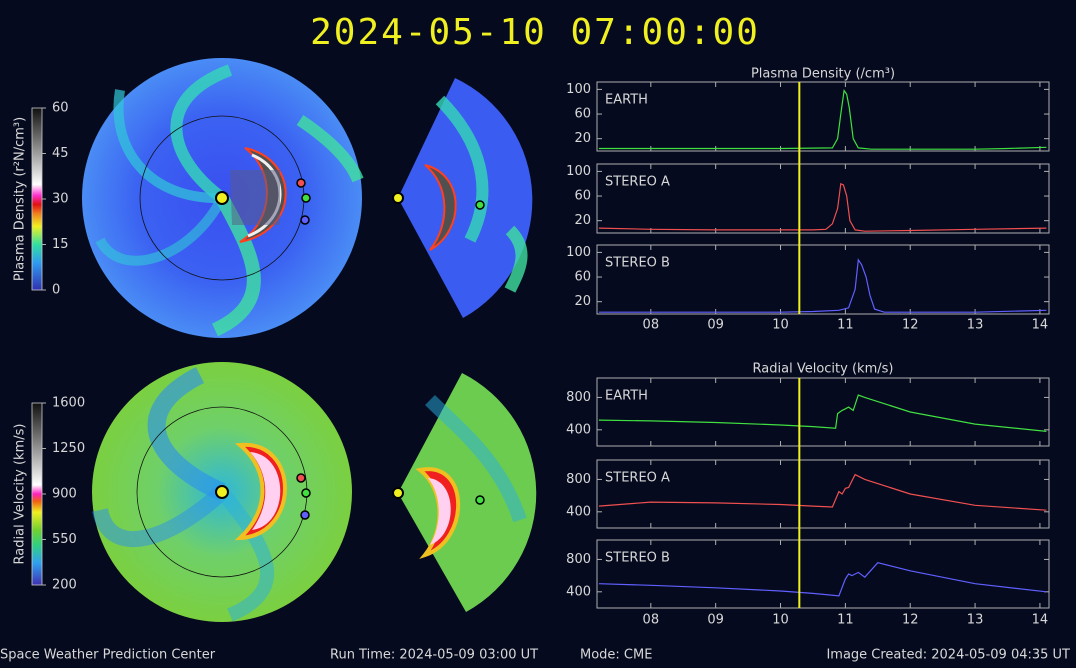 Image resolution: width=1076 pixels, height=668 pixels. What do you see at coordinates (68, 403) in the screenshot?
I see `colorbar-tick-label: 1600` at bounding box center [68, 403].